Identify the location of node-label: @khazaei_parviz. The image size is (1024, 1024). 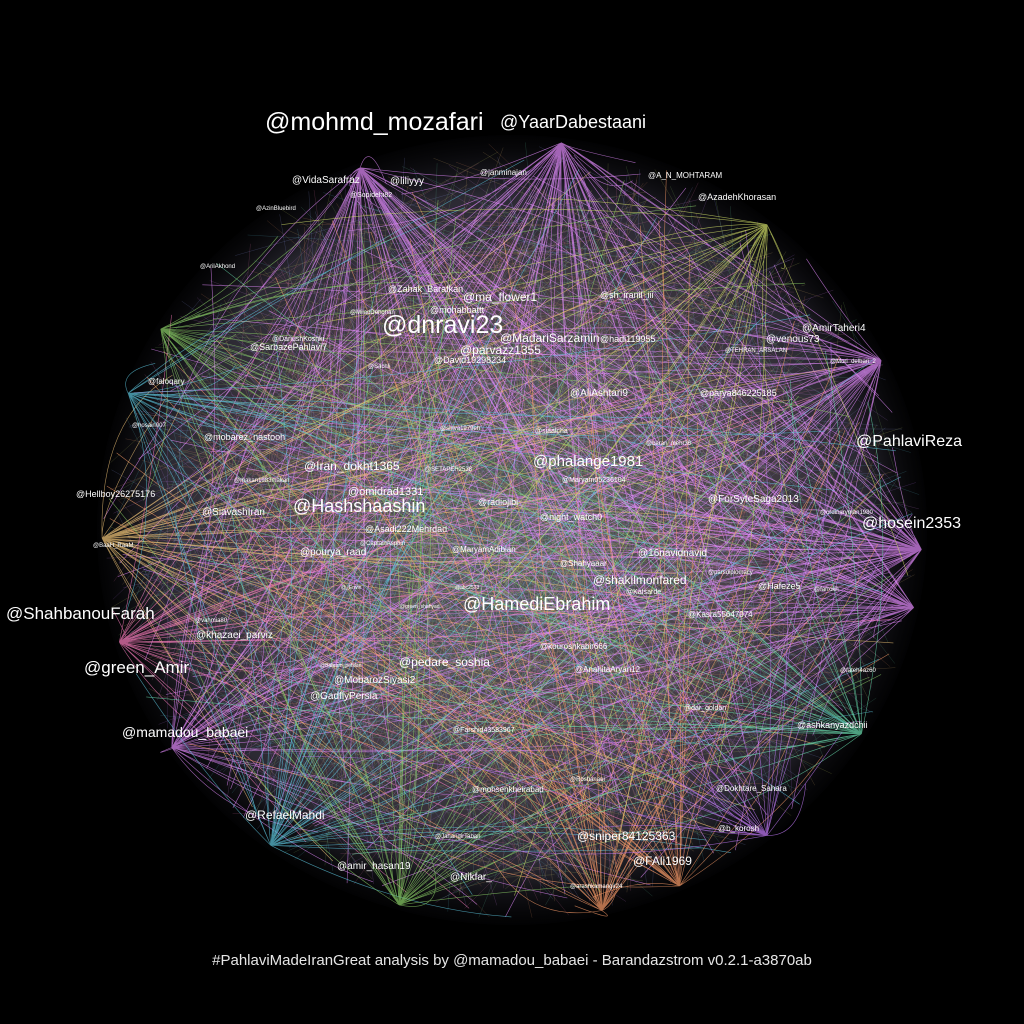
(234, 635).